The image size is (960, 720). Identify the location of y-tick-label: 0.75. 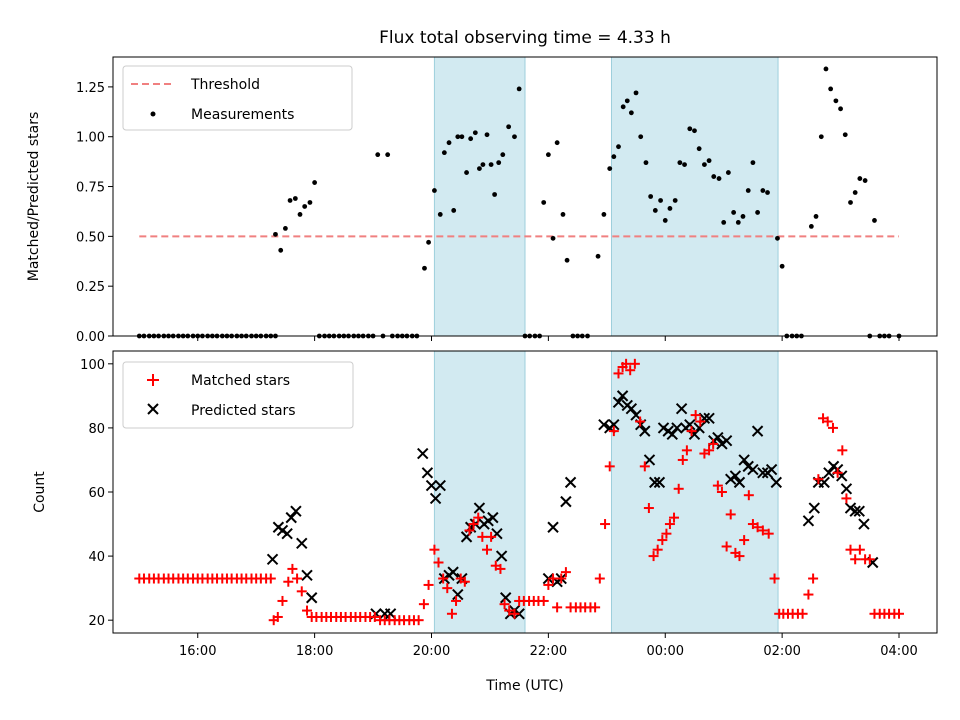
(90, 188).